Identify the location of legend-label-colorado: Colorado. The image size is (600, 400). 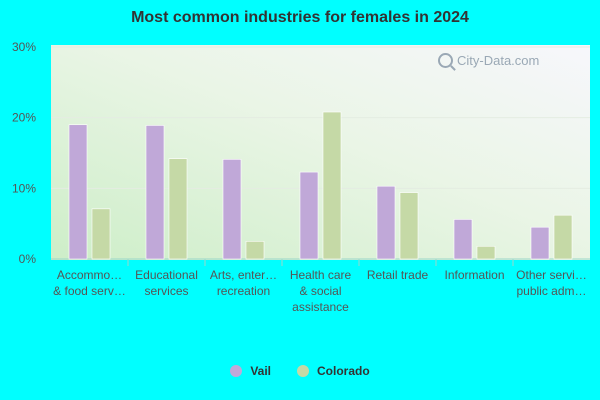
(343, 371).